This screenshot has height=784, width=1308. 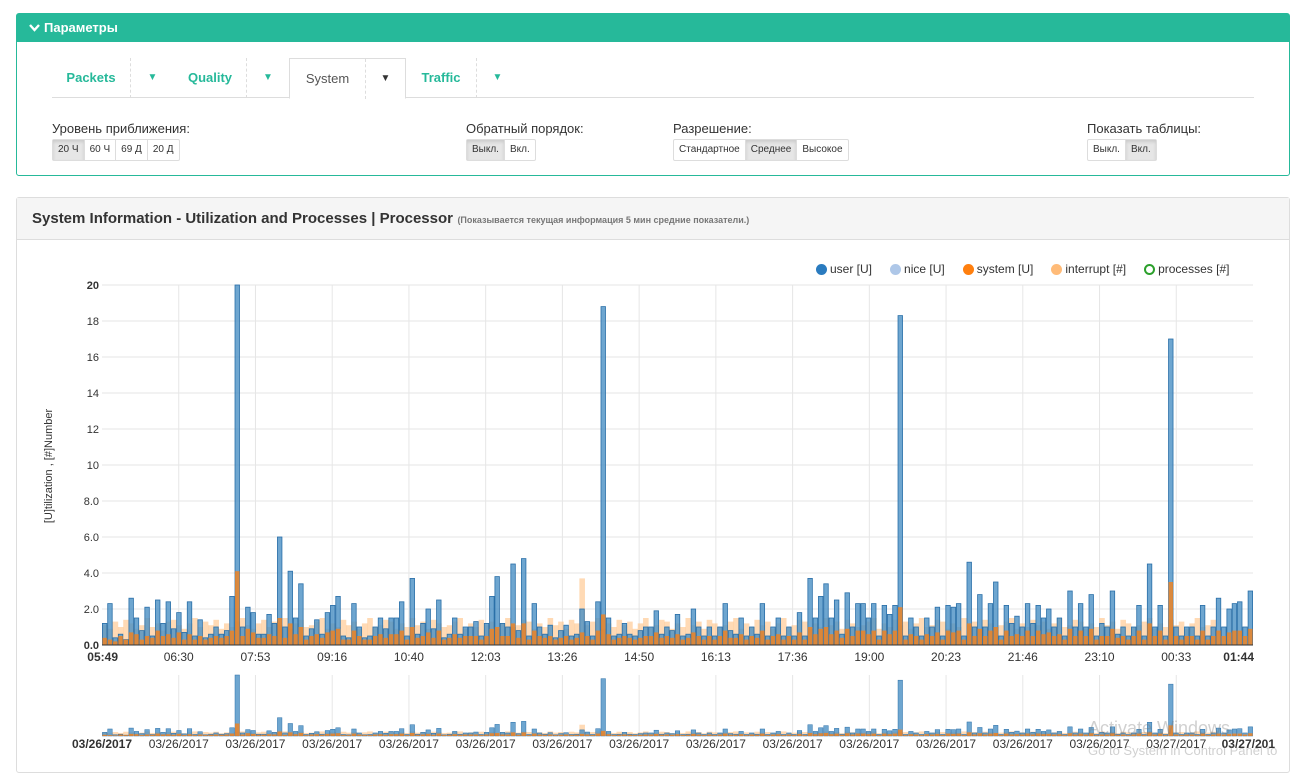 I want to click on tab-packets-dropdown-icon: ▼, so click(x=152, y=78).